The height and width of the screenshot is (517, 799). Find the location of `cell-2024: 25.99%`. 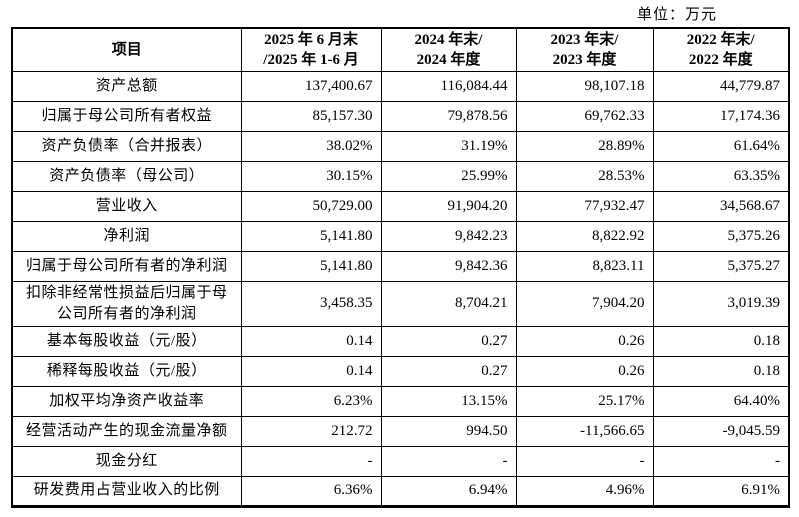

cell-2024: 25.99% is located at coordinates (448, 176).